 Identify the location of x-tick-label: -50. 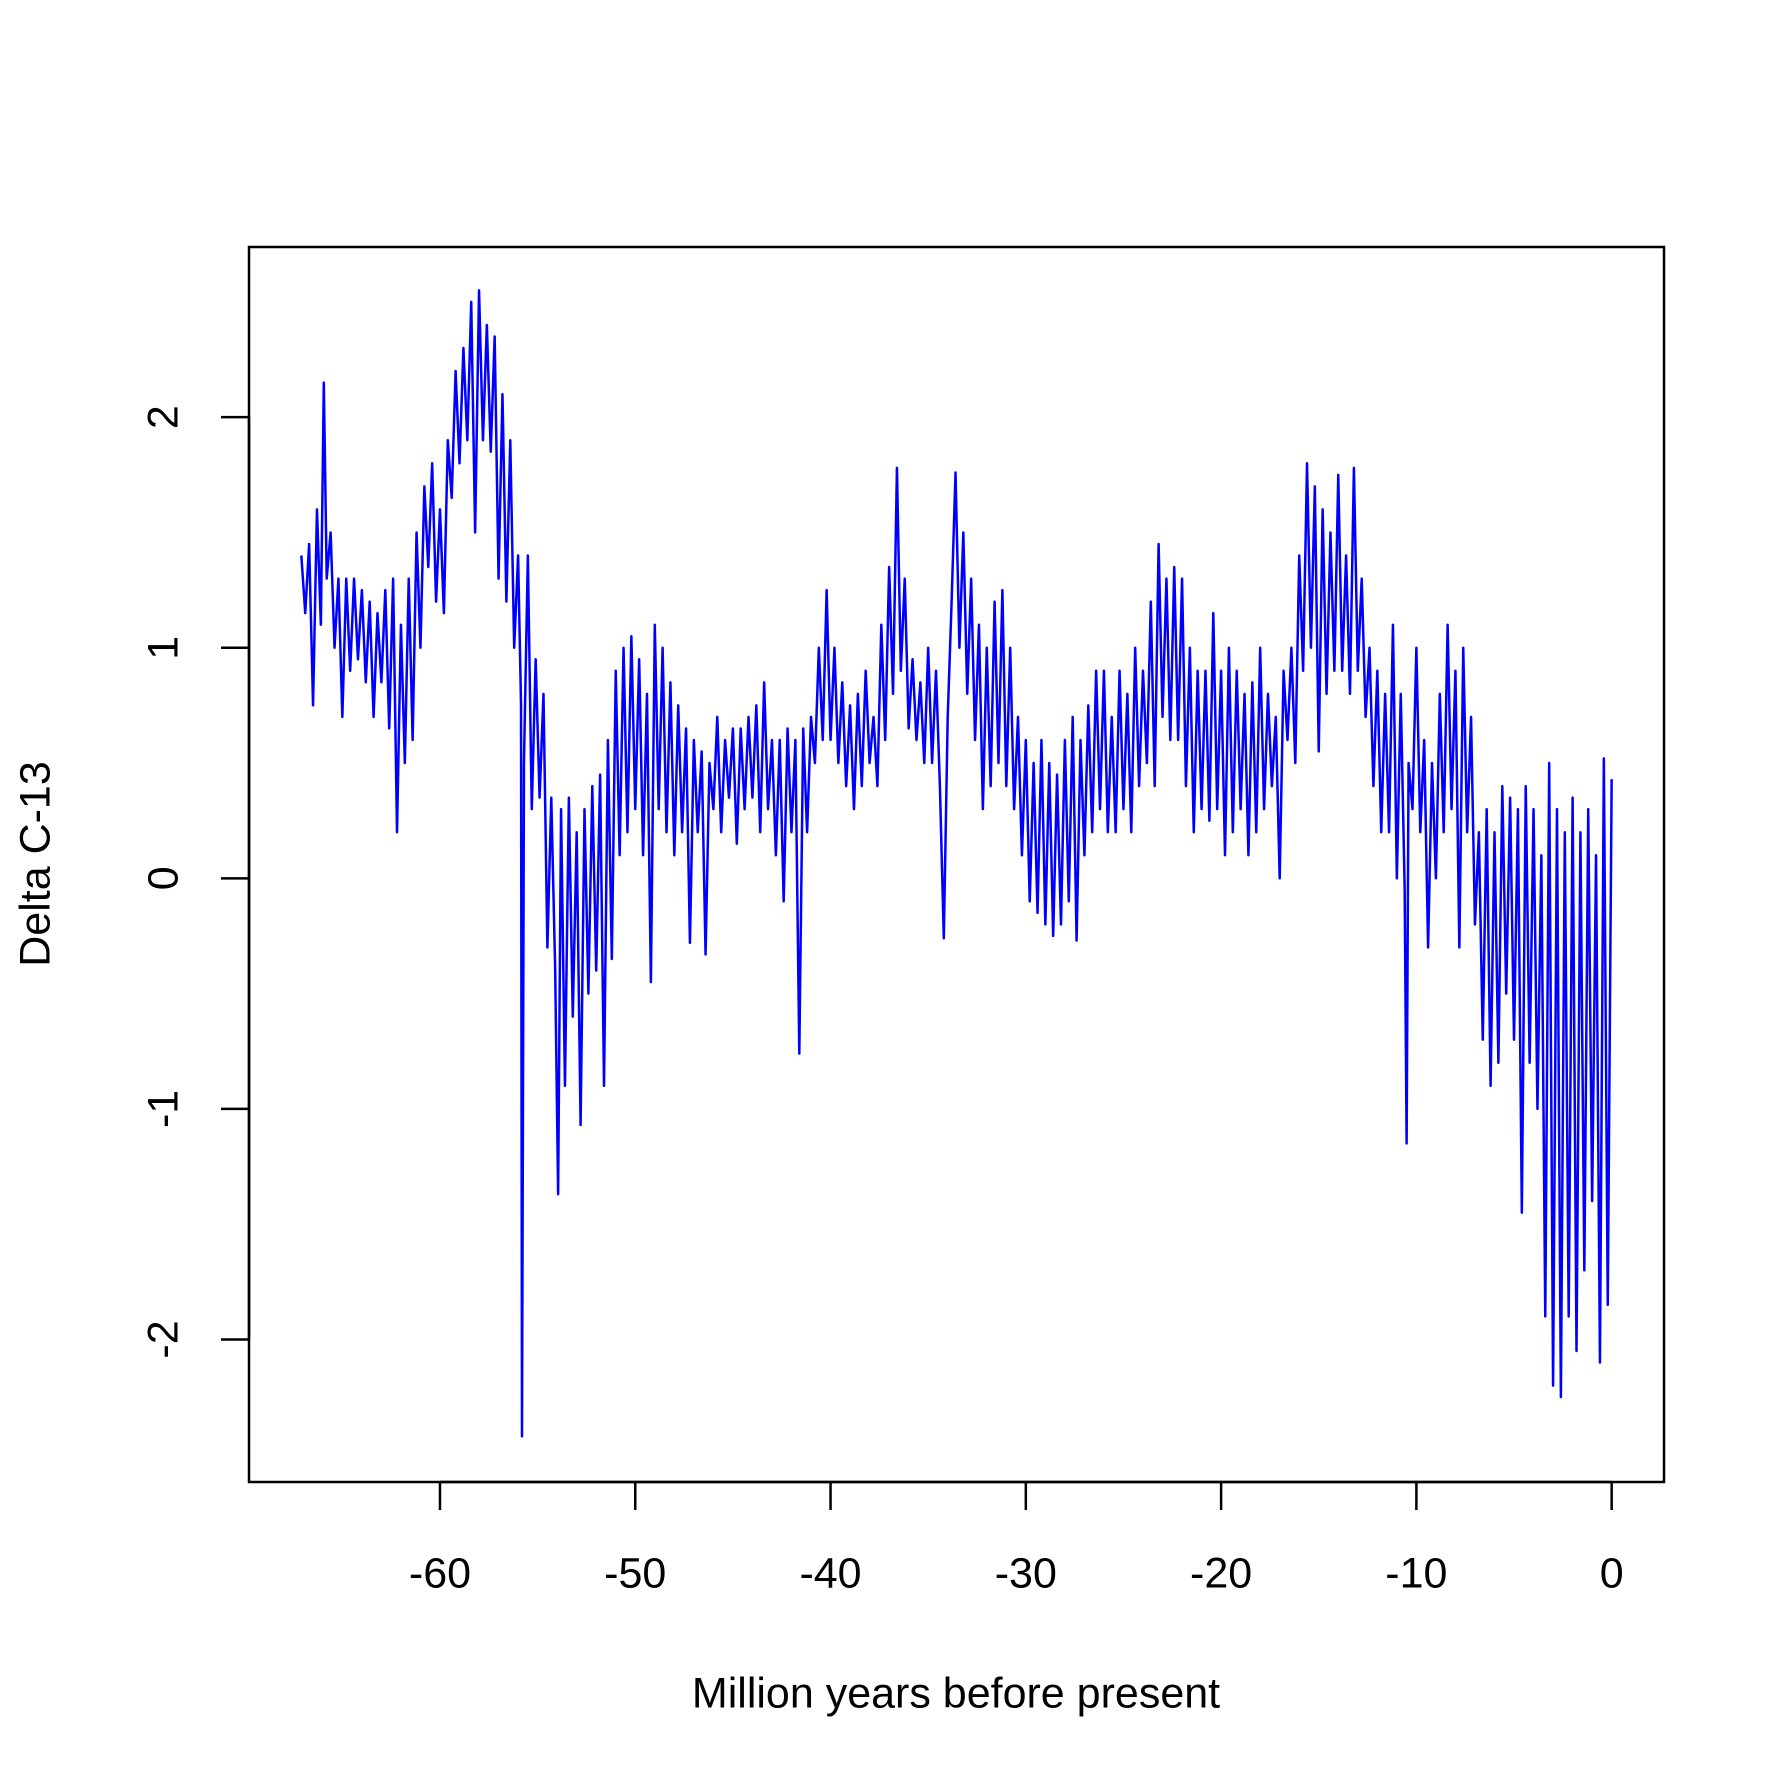
(635, 1573).